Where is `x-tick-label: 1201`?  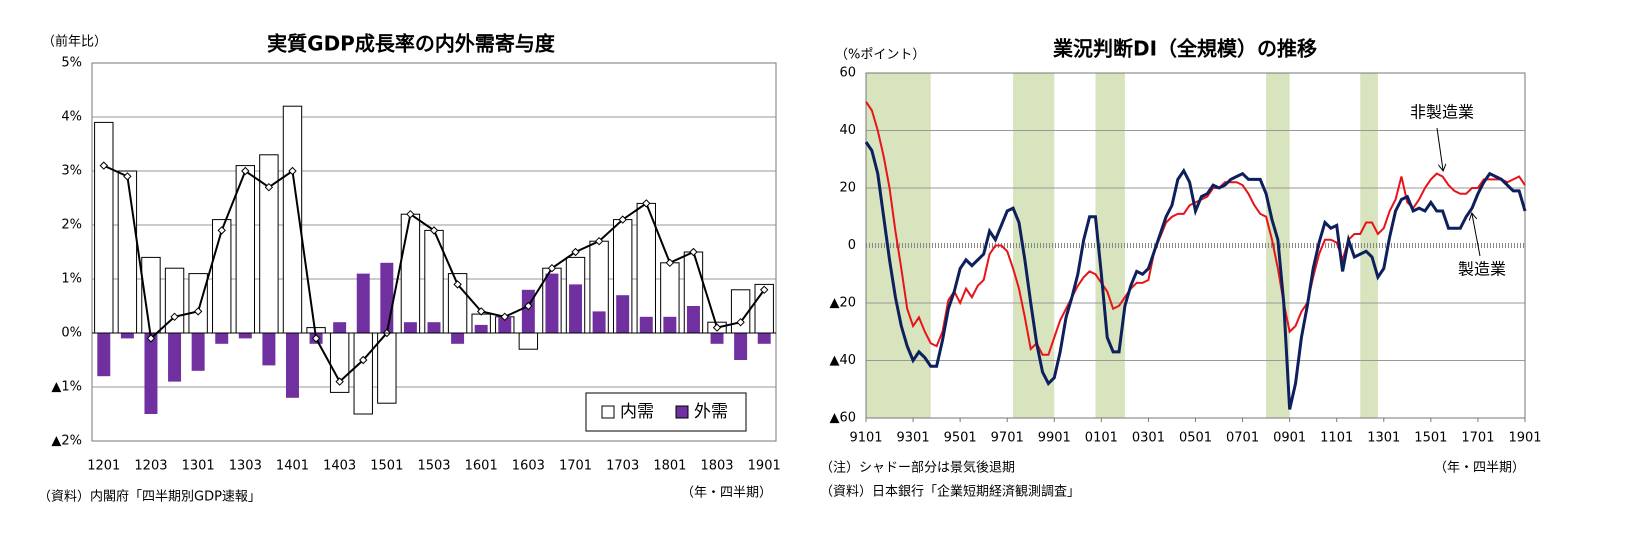
x-tick-label: 1201 is located at coordinates (103, 466).